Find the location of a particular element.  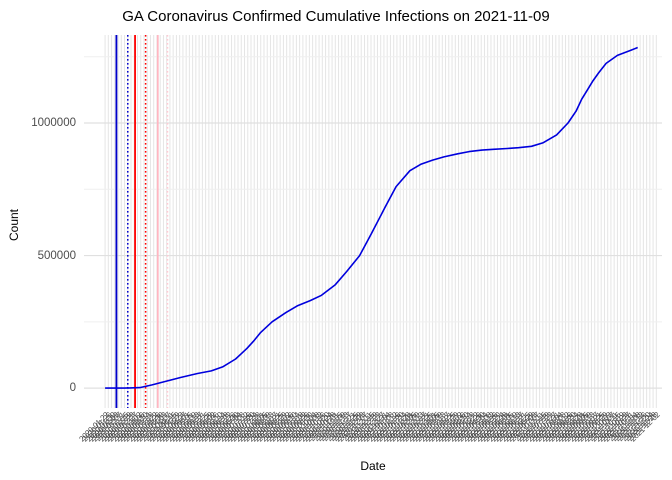

x-axis-title: Date is located at coordinates (373, 466).